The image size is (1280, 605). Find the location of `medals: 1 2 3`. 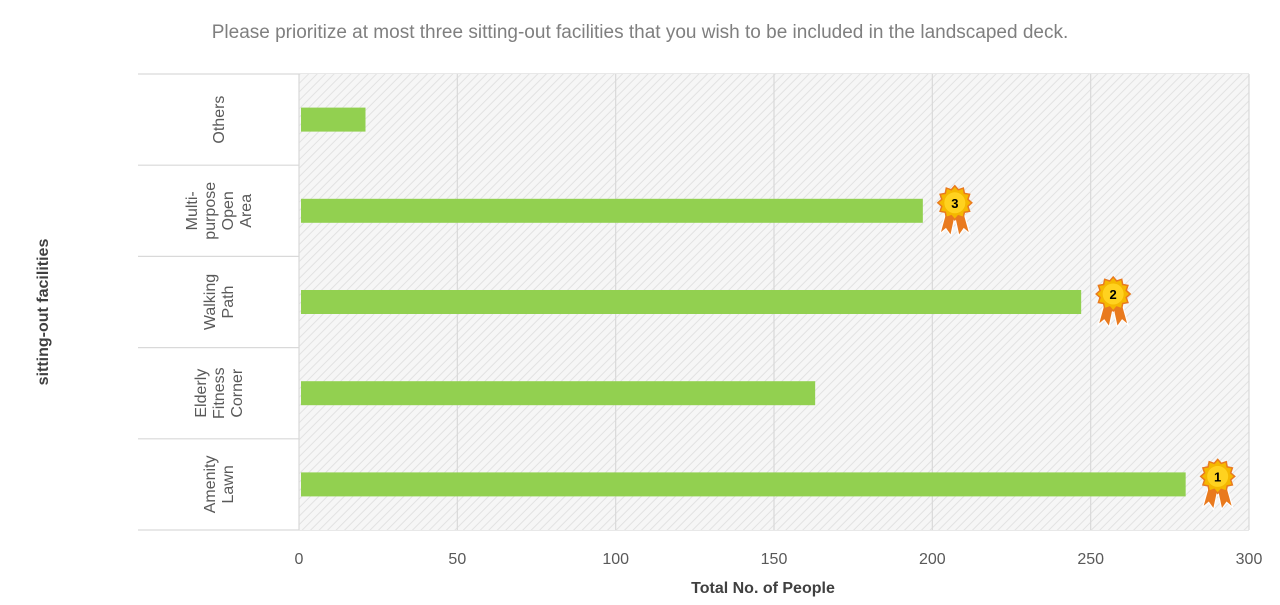

medals: 1 2 3 is located at coordinates (1086, 347).